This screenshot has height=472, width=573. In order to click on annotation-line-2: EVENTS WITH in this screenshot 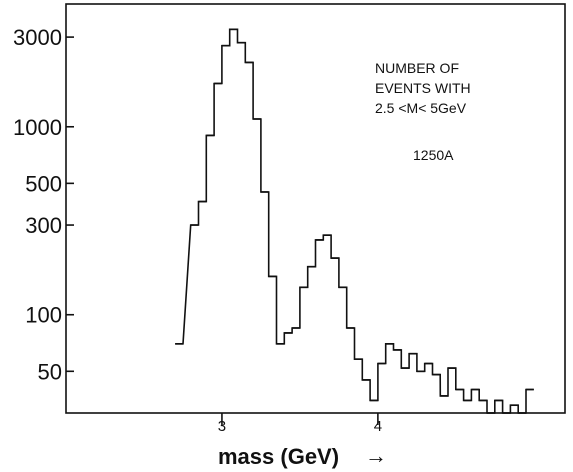, I will do `click(423, 88)`.